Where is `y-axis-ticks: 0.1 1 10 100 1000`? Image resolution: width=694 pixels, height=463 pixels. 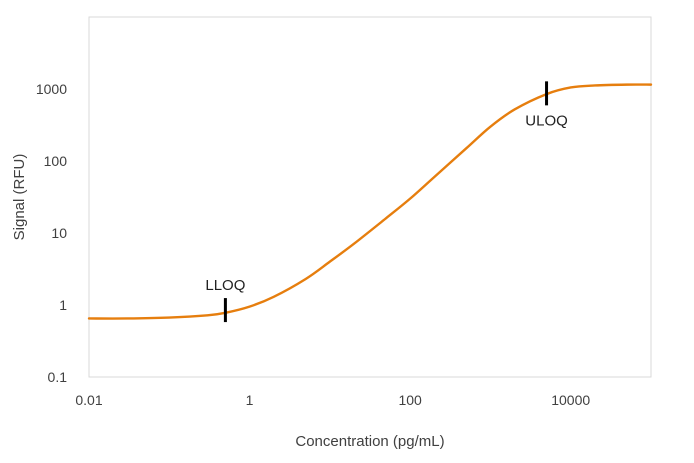
y-axis-ticks: 0.1 1 10 100 1000 is located at coordinates (51, 233).